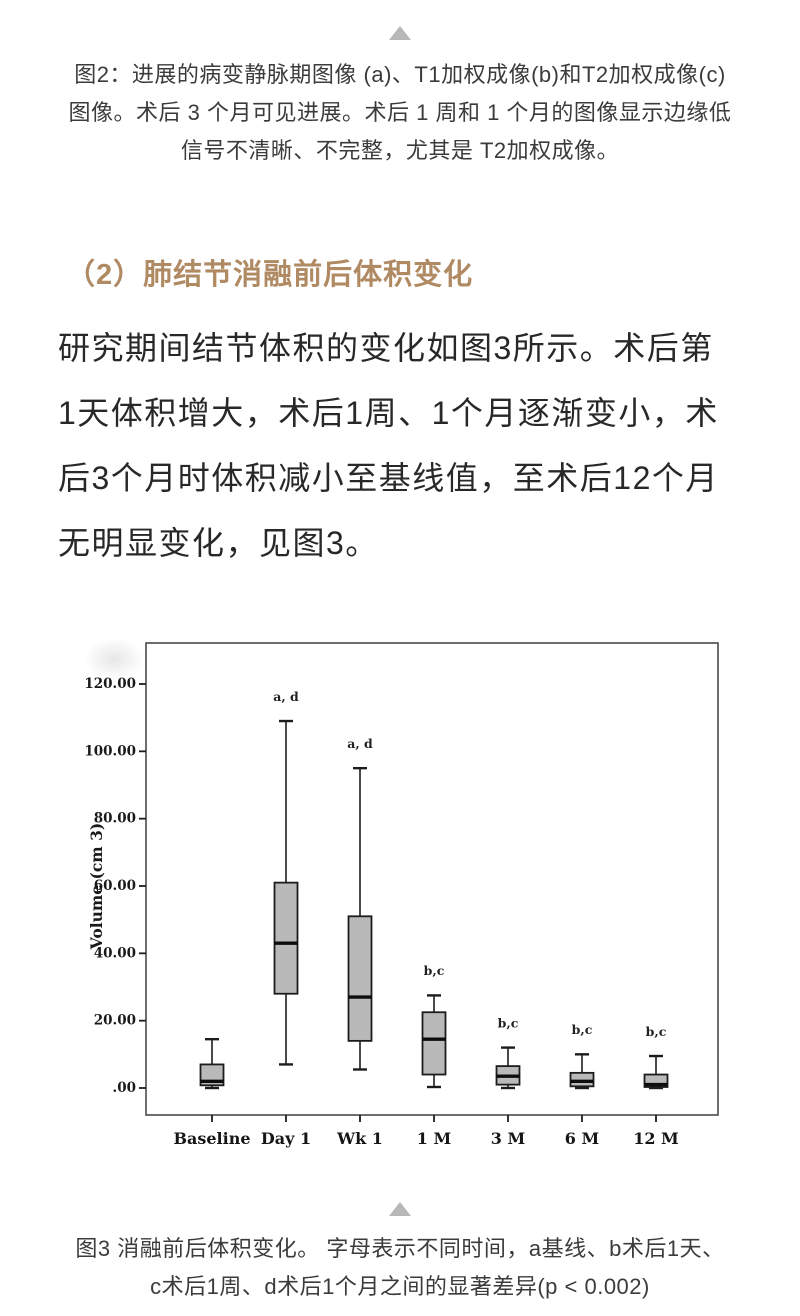 Image resolution: width=800 pixels, height=1316 pixels. Describe the element at coordinates (286, 1138) in the screenshot. I see `svg-text: Day 1` at that location.